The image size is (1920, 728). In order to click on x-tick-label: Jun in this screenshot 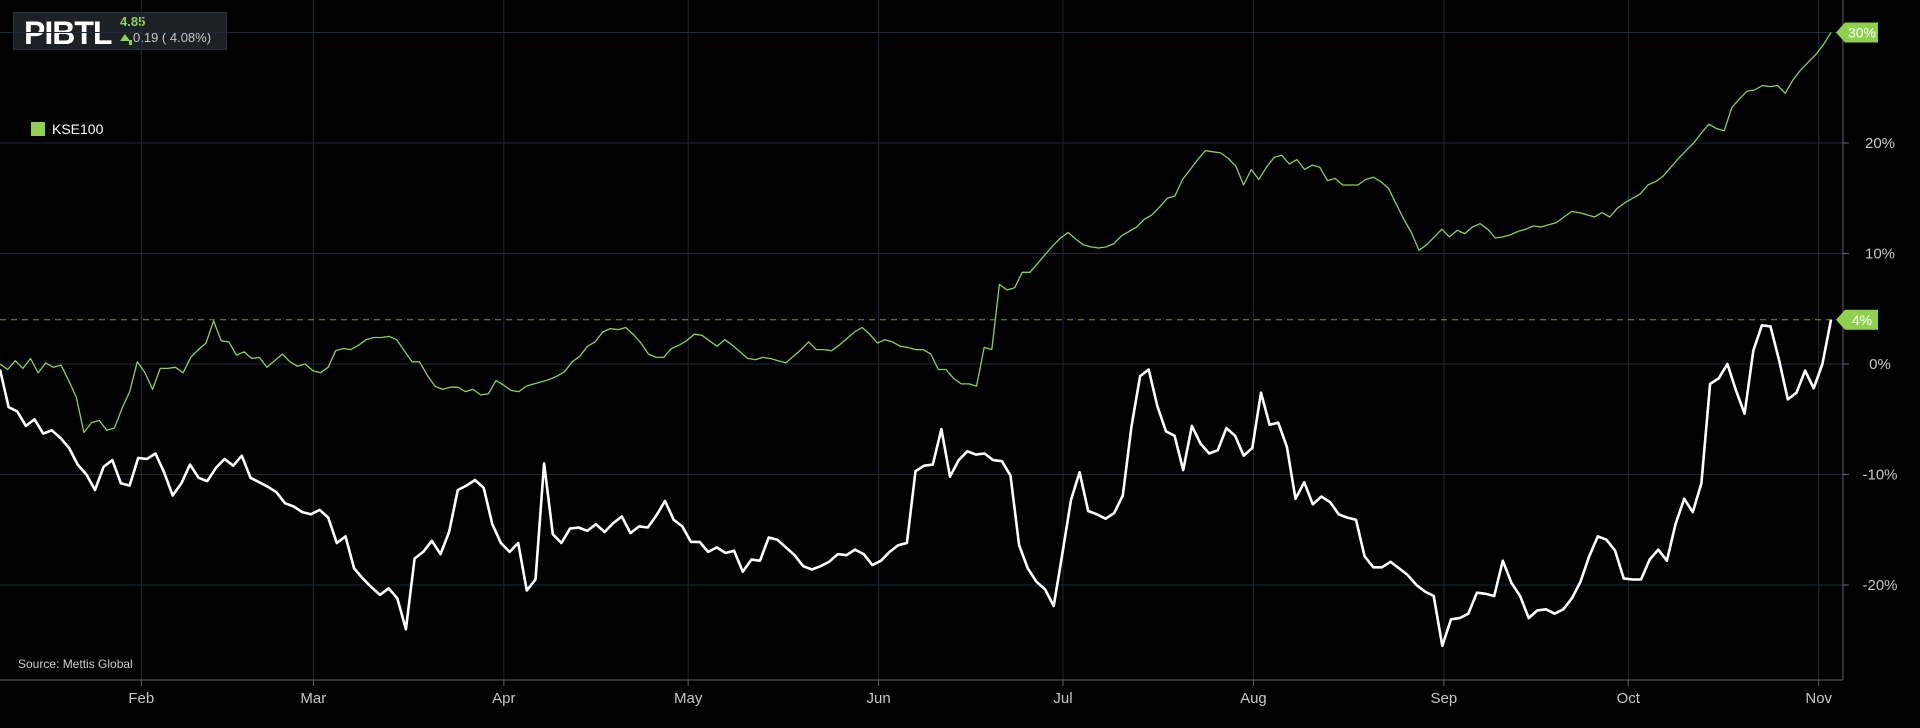, I will do `click(879, 698)`.